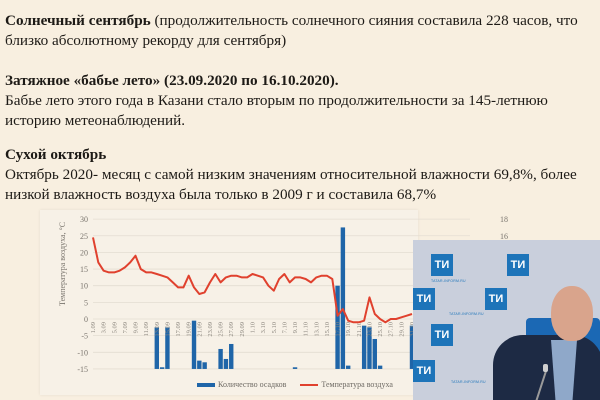 This screenshot has width=600, height=400. Describe the element at coordinates (380, 329) in the screenshot. I see `x-tick-label: 25.10` at that location.